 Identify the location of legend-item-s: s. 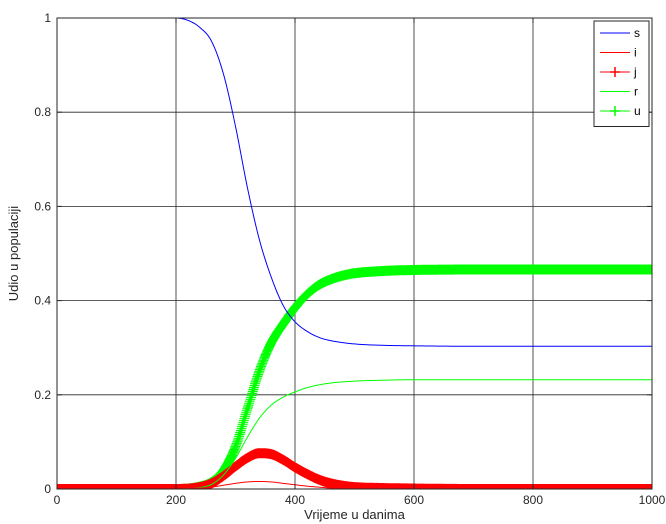
(620, 33).